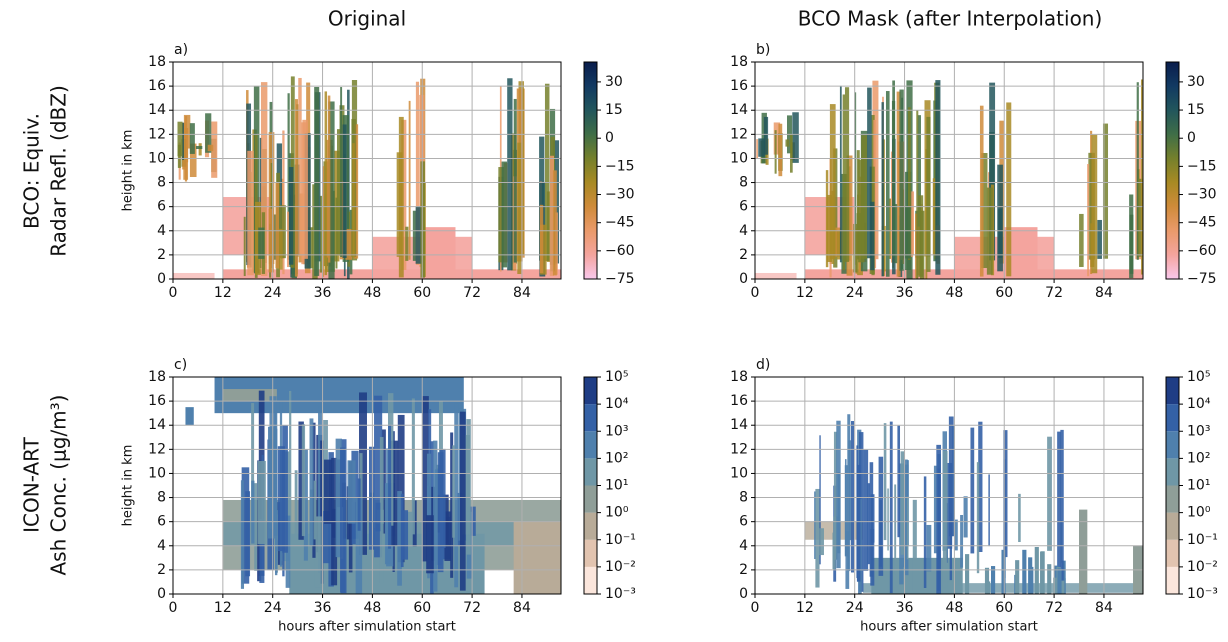 This screenshot has width=1228, height=642. I want to click on x-tick-label: 24, so click(855, 608).